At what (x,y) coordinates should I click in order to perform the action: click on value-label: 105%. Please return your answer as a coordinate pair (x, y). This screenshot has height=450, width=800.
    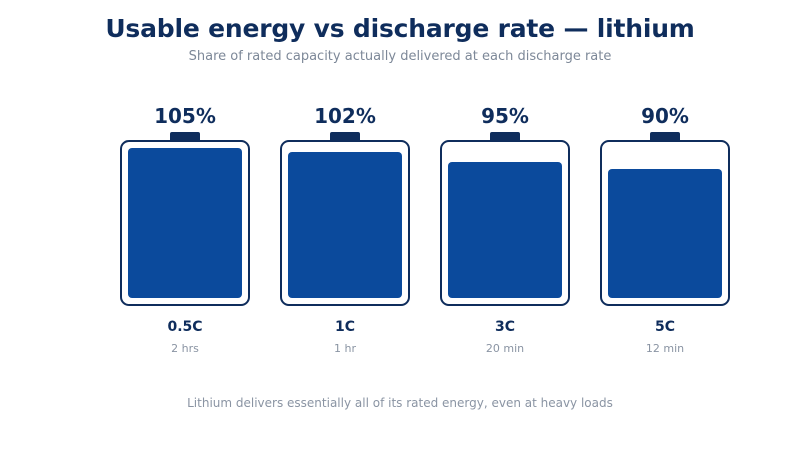
    Looking at the image, I should click on (185, 116).